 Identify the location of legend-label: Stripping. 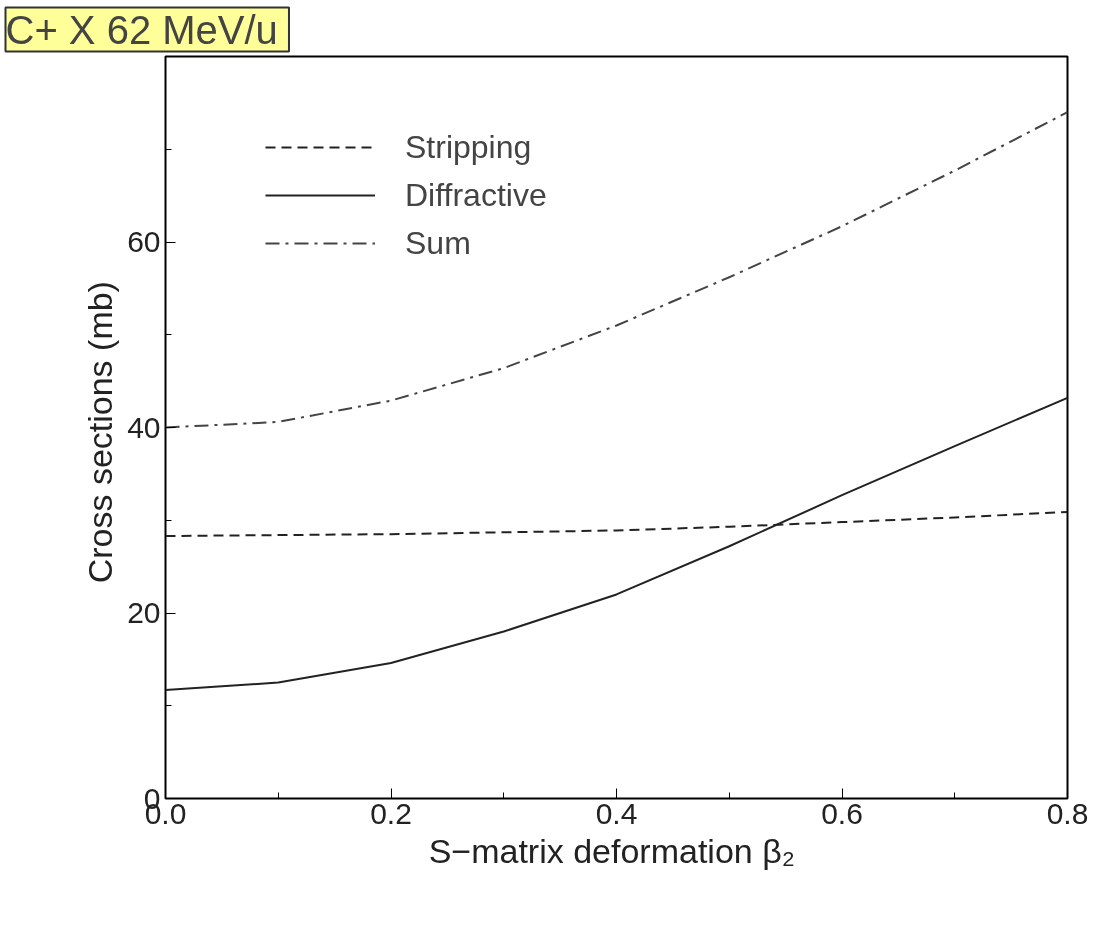
(468, 147).